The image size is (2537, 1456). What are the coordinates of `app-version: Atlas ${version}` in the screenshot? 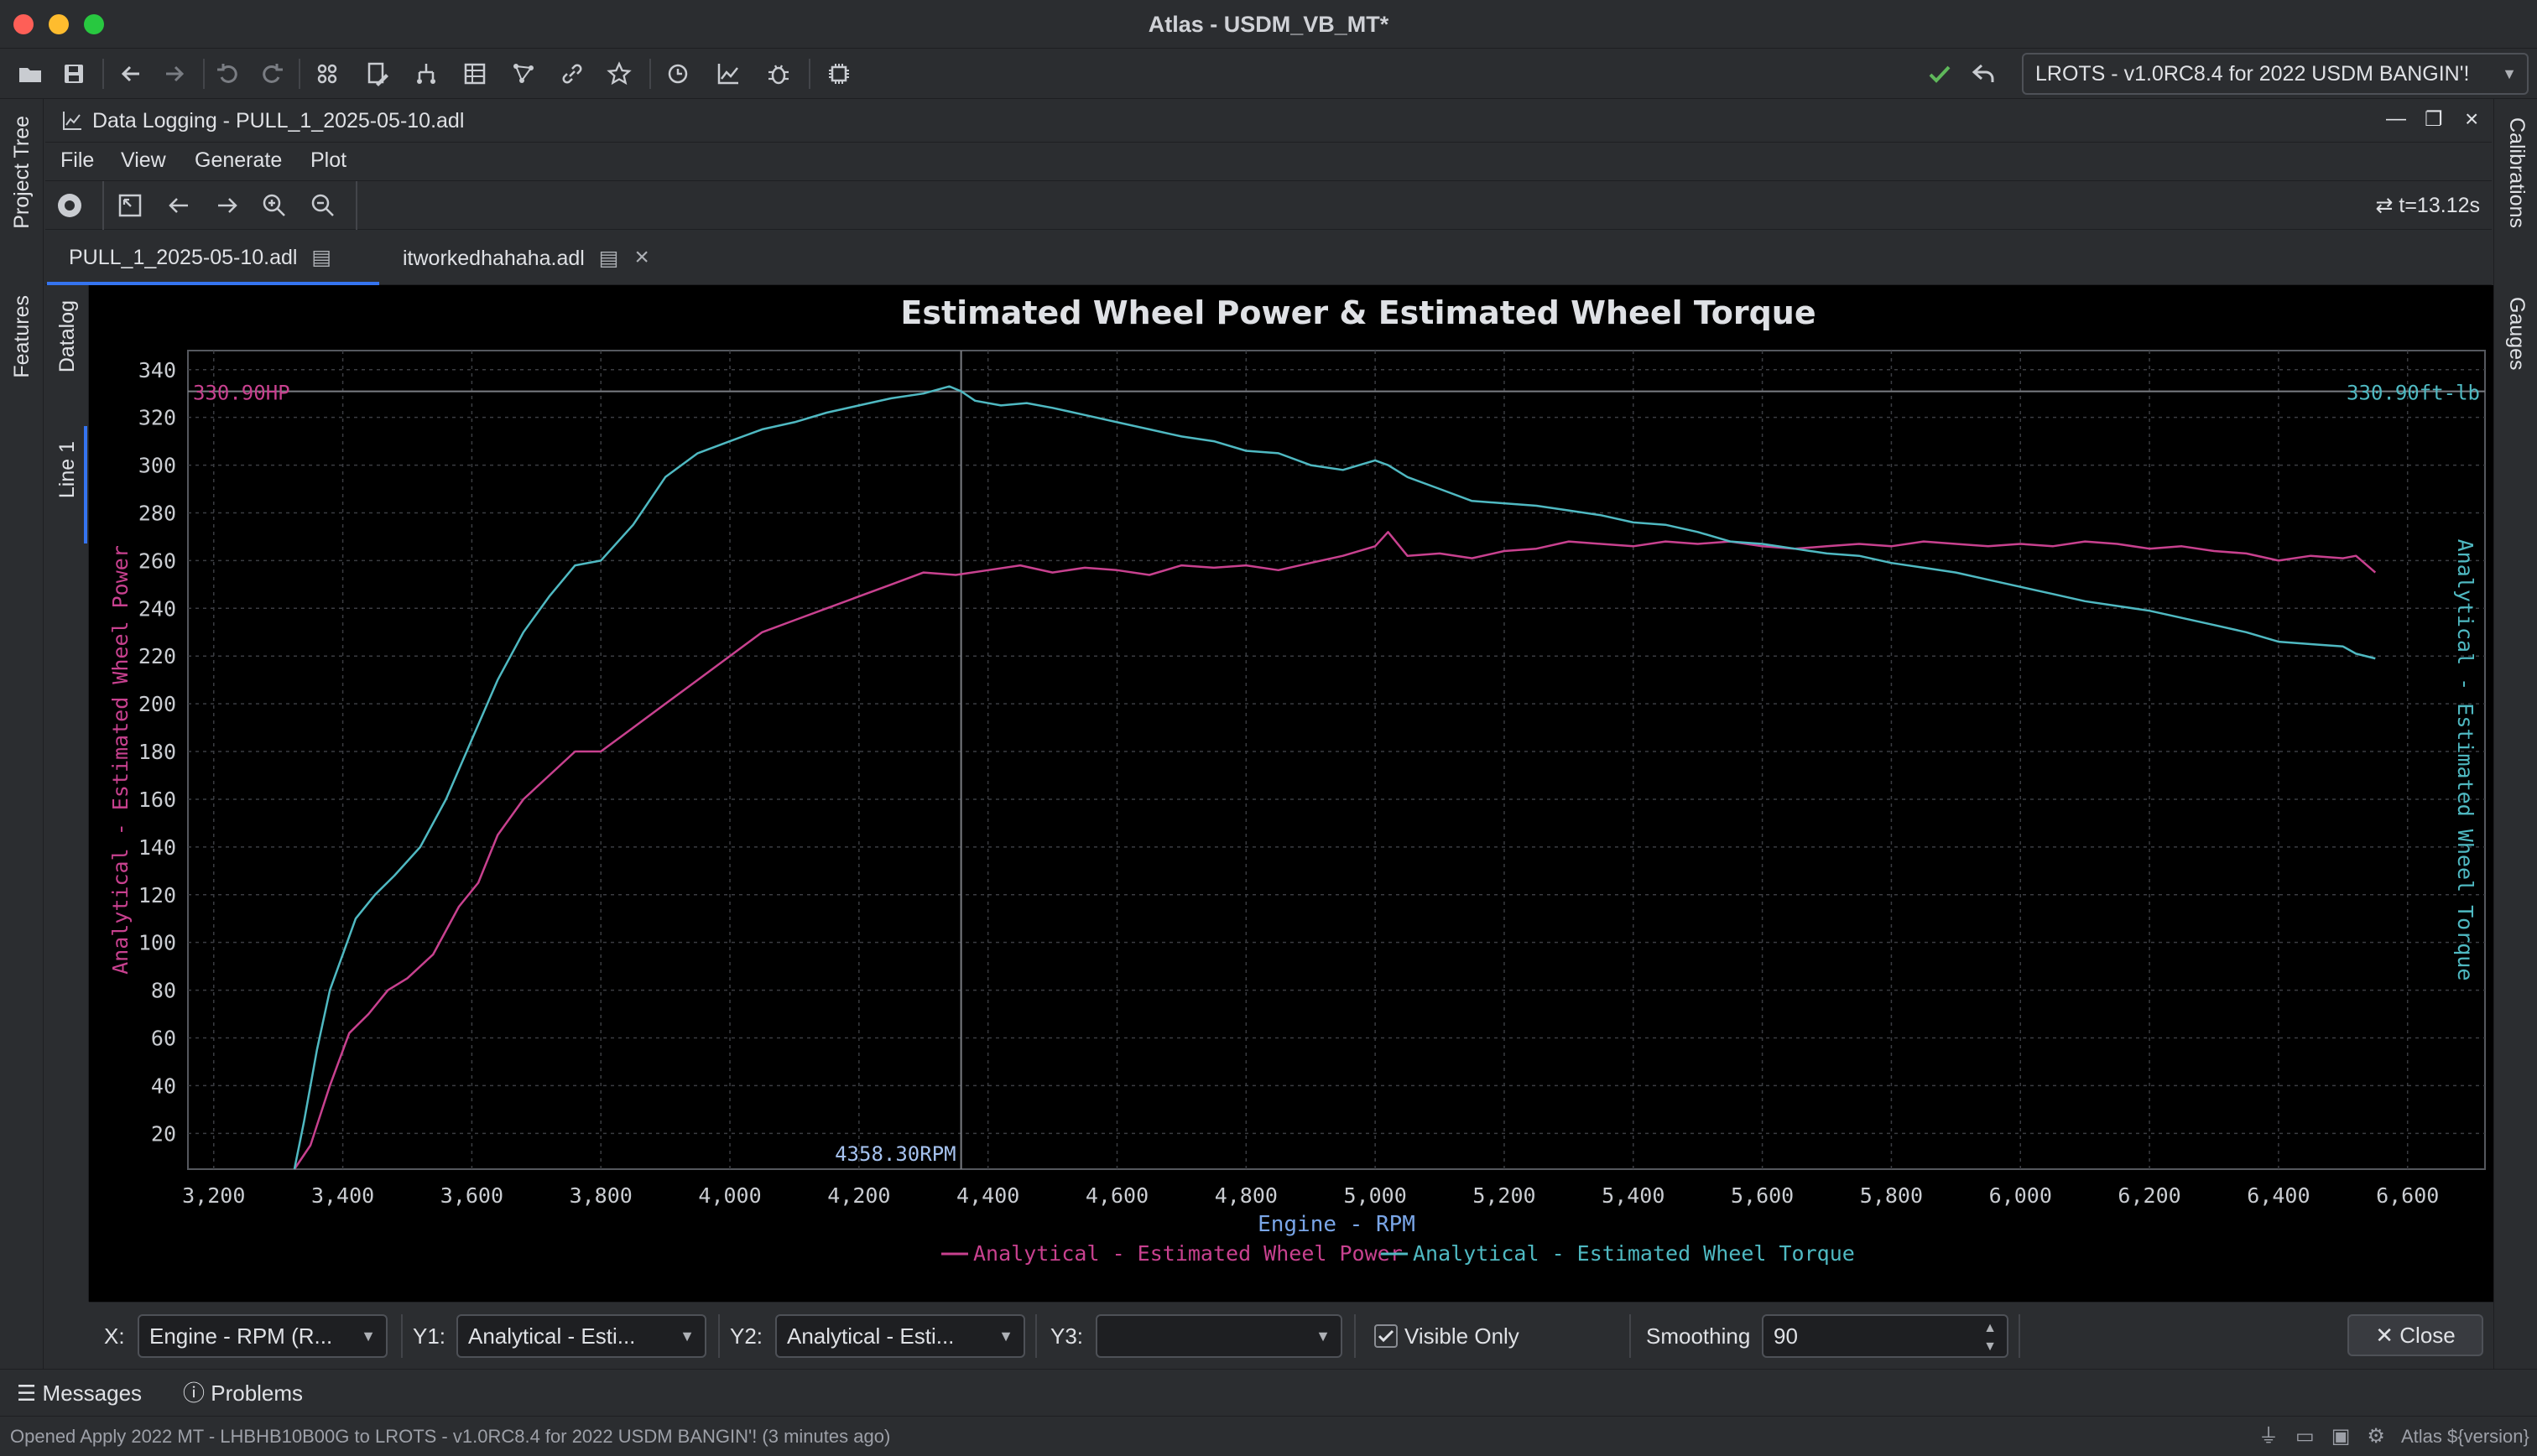 It's located at (2465, 1436).